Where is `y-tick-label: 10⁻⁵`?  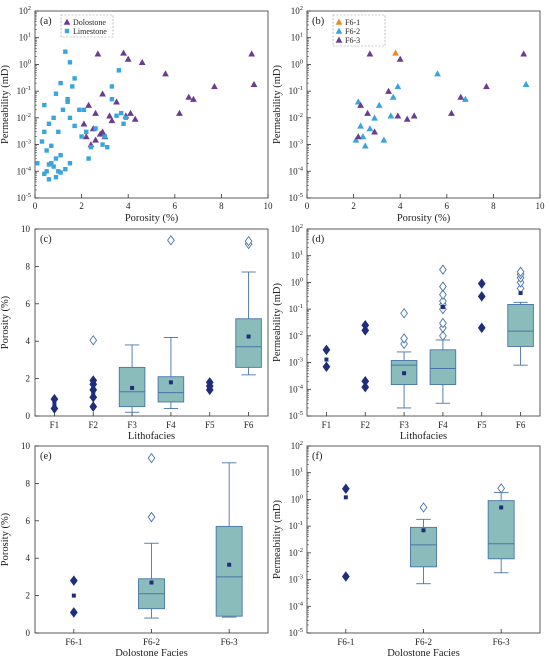 y-tick-label: 10⁻⁵ is located at coordinates (296, 415).